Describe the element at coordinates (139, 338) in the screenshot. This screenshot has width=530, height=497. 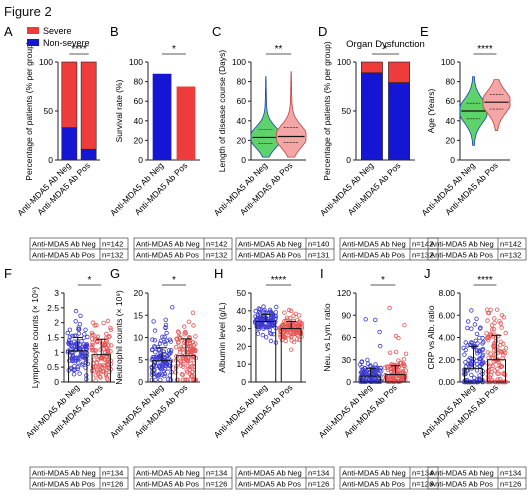
I see `y-tick-label: 10` at that location.